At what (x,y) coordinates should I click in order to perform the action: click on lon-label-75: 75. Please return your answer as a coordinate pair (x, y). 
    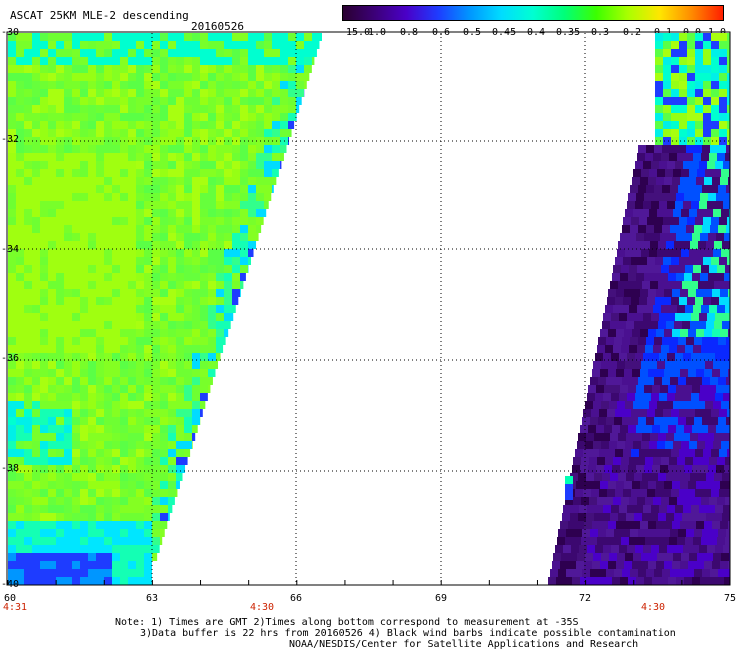
    Looking at the image, I should click on (730, 598).